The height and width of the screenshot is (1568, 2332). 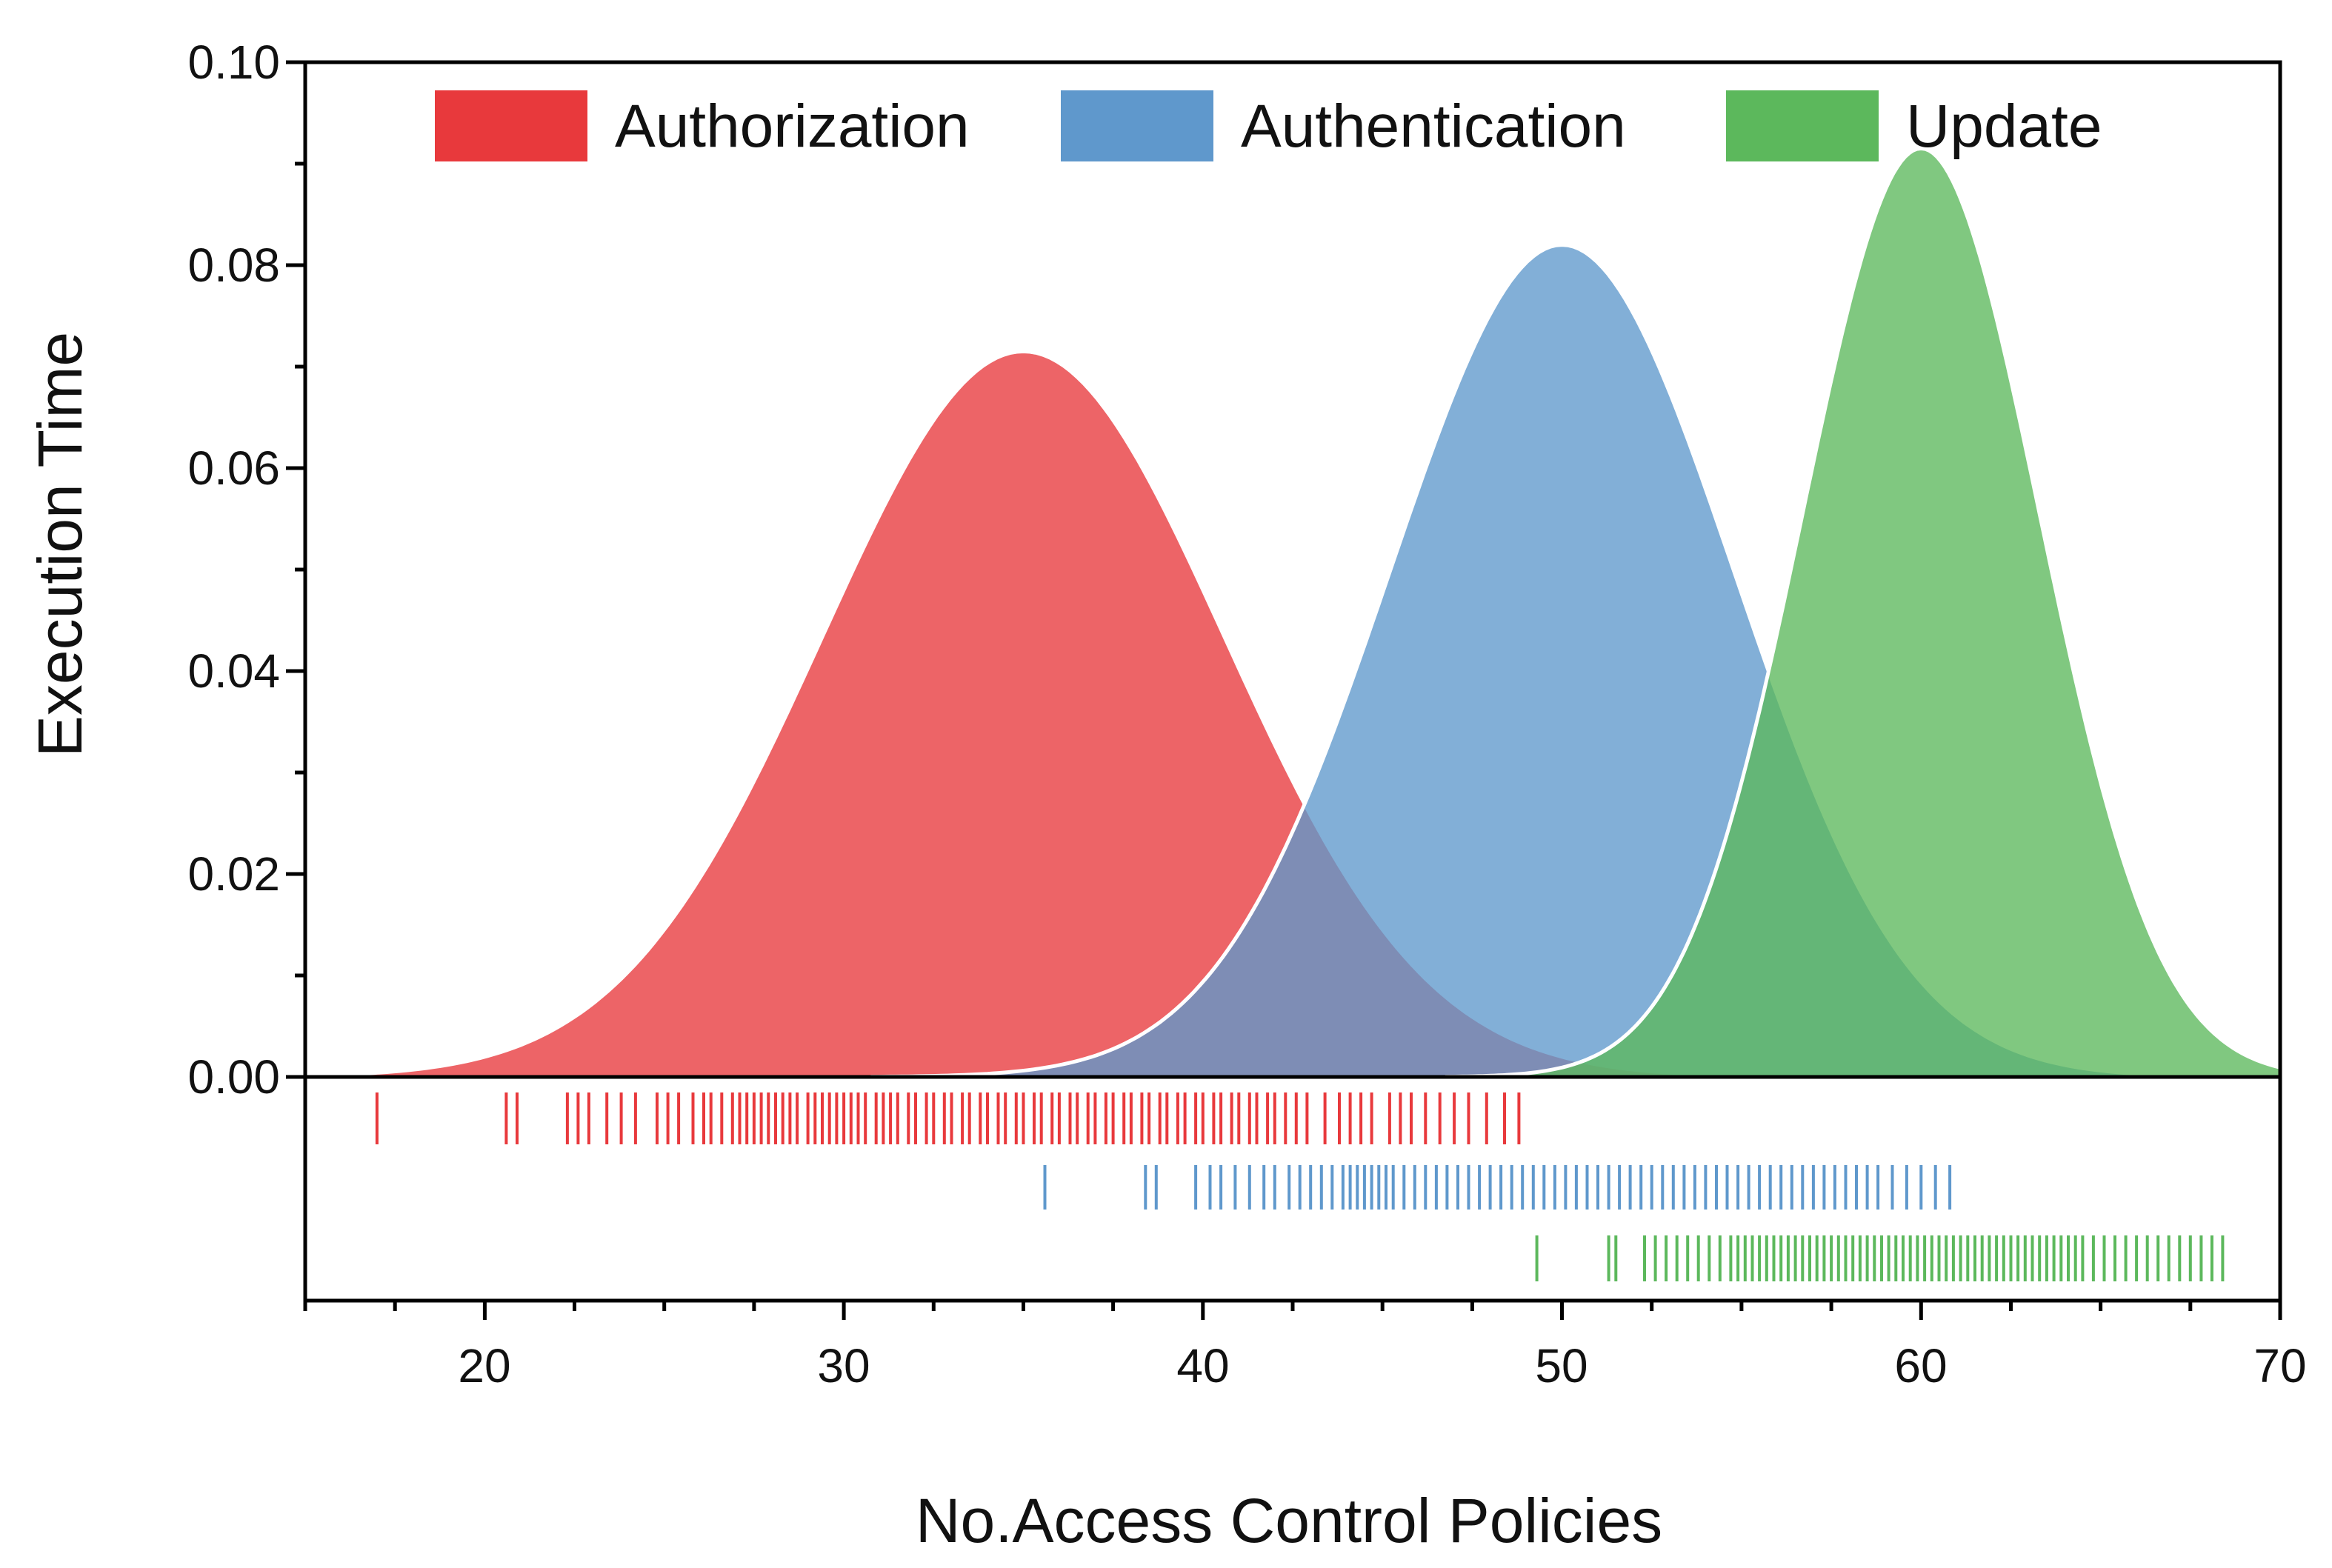 What do you see at coordinates (1921, 1366) in the screenshot?
I see `x-tick-label: 60` at bounding box center [1921, 1366].